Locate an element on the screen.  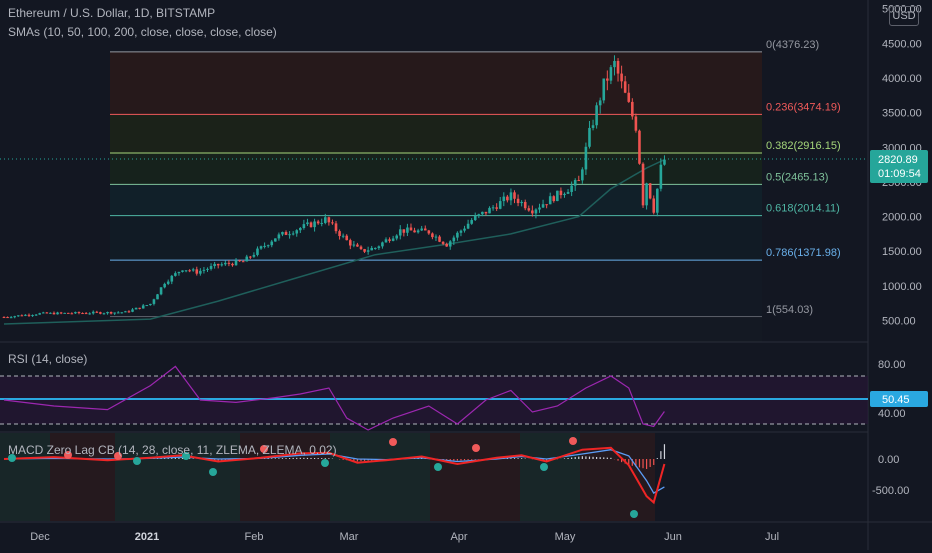
time-axis-label: Feb is located at coordinates (254, 537).